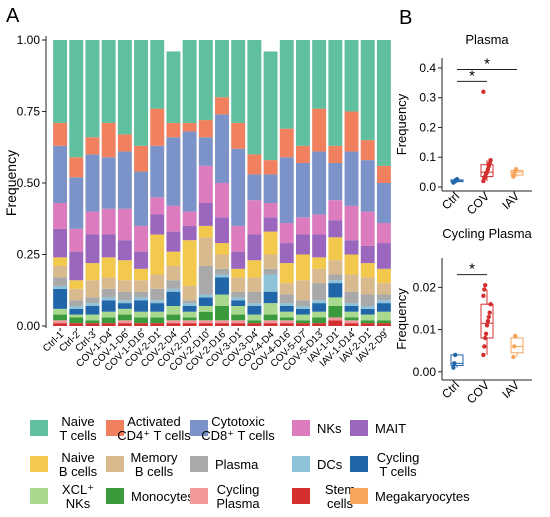  What do you see at coordinates (238, 435) in the screenshot?
I see `legend-label: CD8⁺ T cells` at bounding box center [238, 435].